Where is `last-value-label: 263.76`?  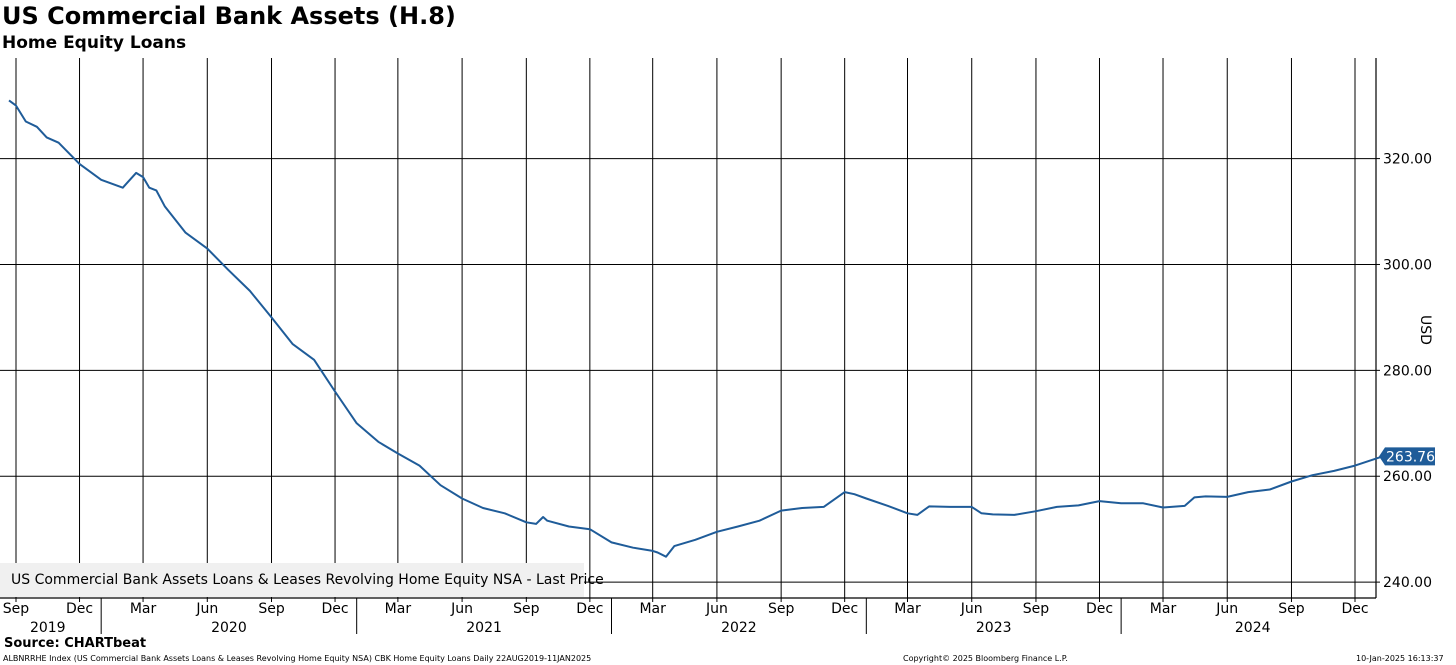 last-value-label: 263.76 is located at coordinates (1410, 457).